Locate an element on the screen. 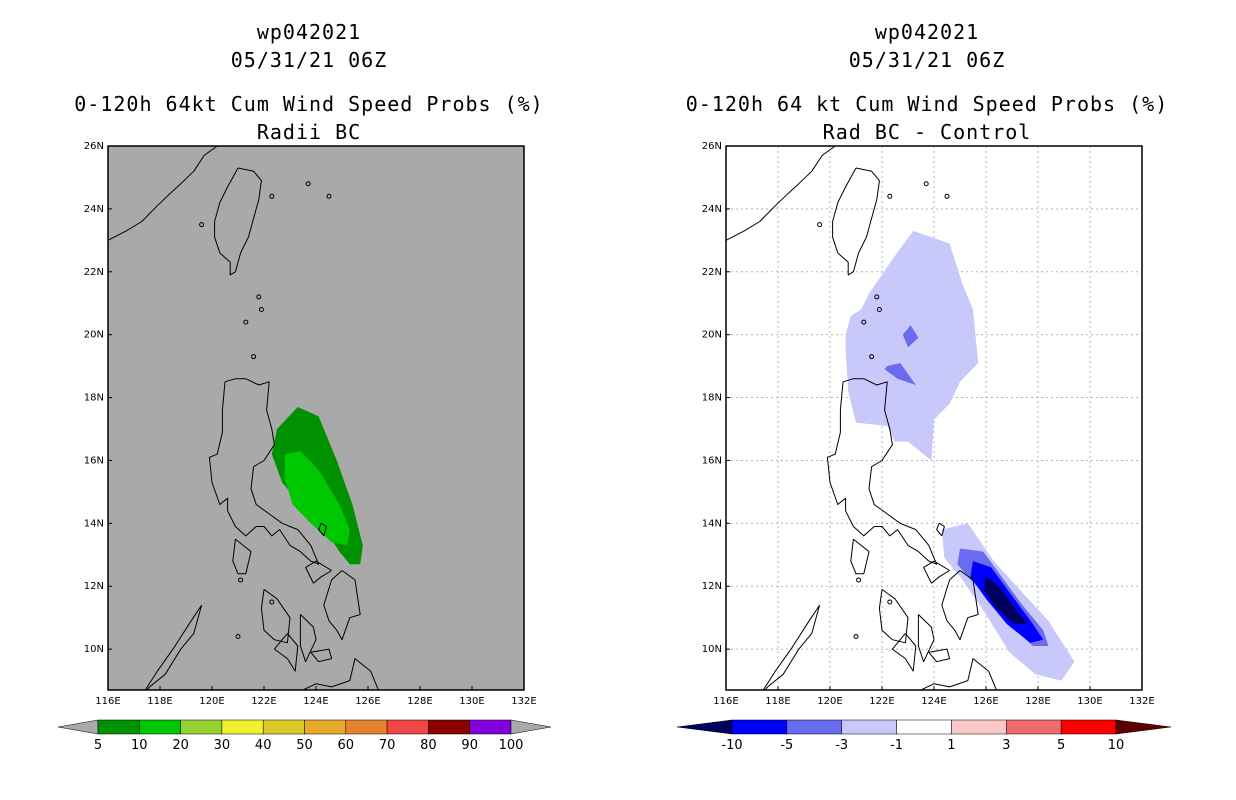 The width and height of the screenshot is (1236, 800). colorbar-label: 10 is located at coordinates (1116, 745).